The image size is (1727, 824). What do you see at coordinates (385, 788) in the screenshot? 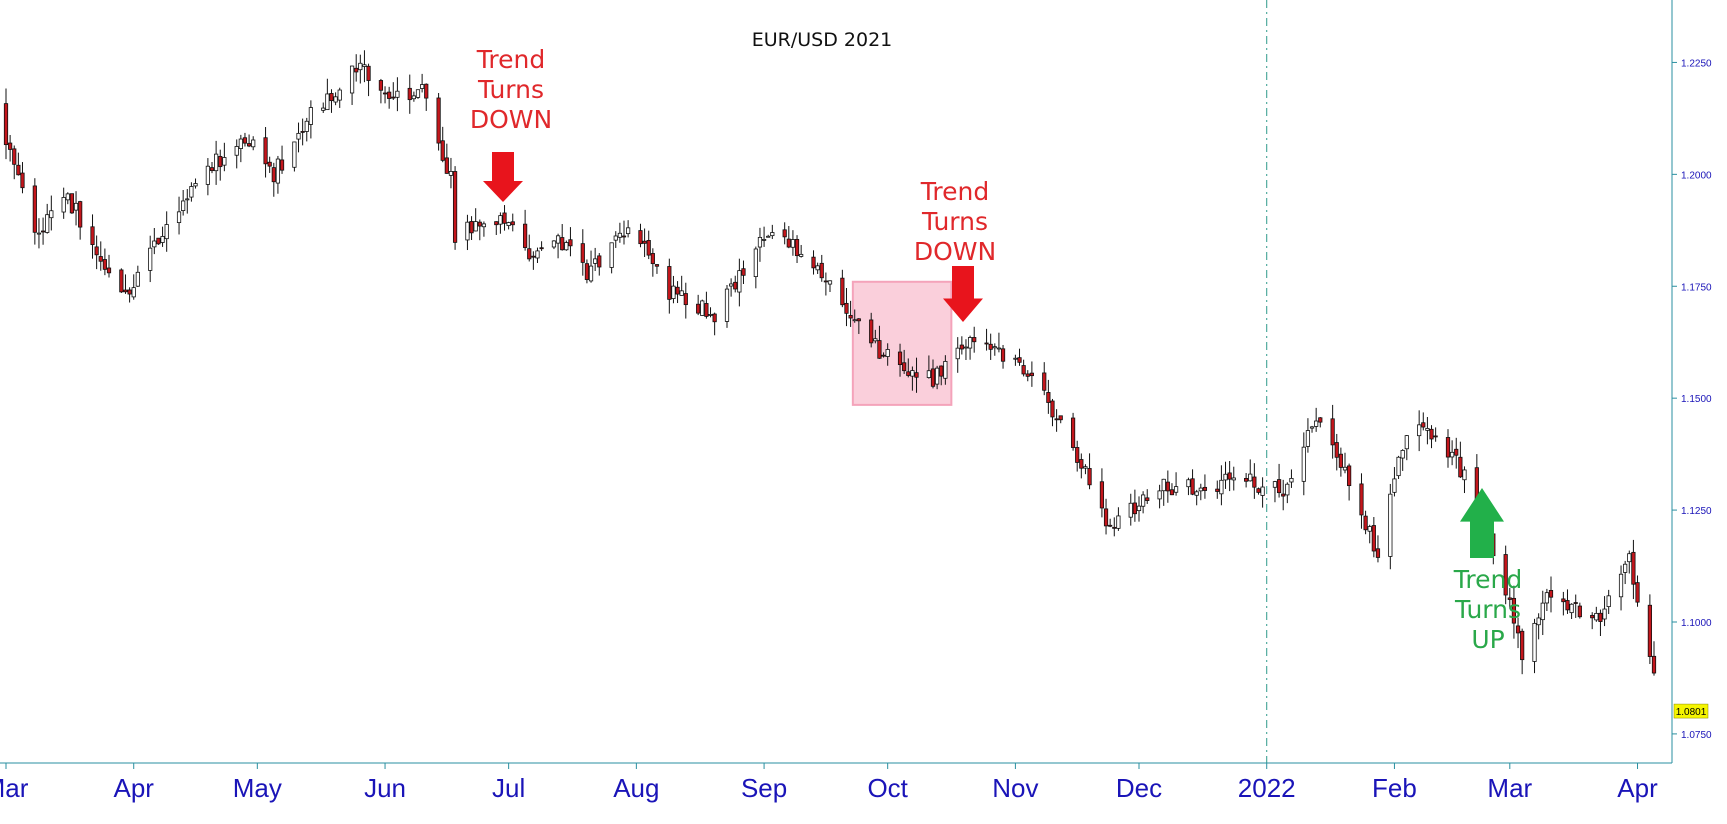
I see `x-tick-label: Jun` at bounding box center [385, 788].